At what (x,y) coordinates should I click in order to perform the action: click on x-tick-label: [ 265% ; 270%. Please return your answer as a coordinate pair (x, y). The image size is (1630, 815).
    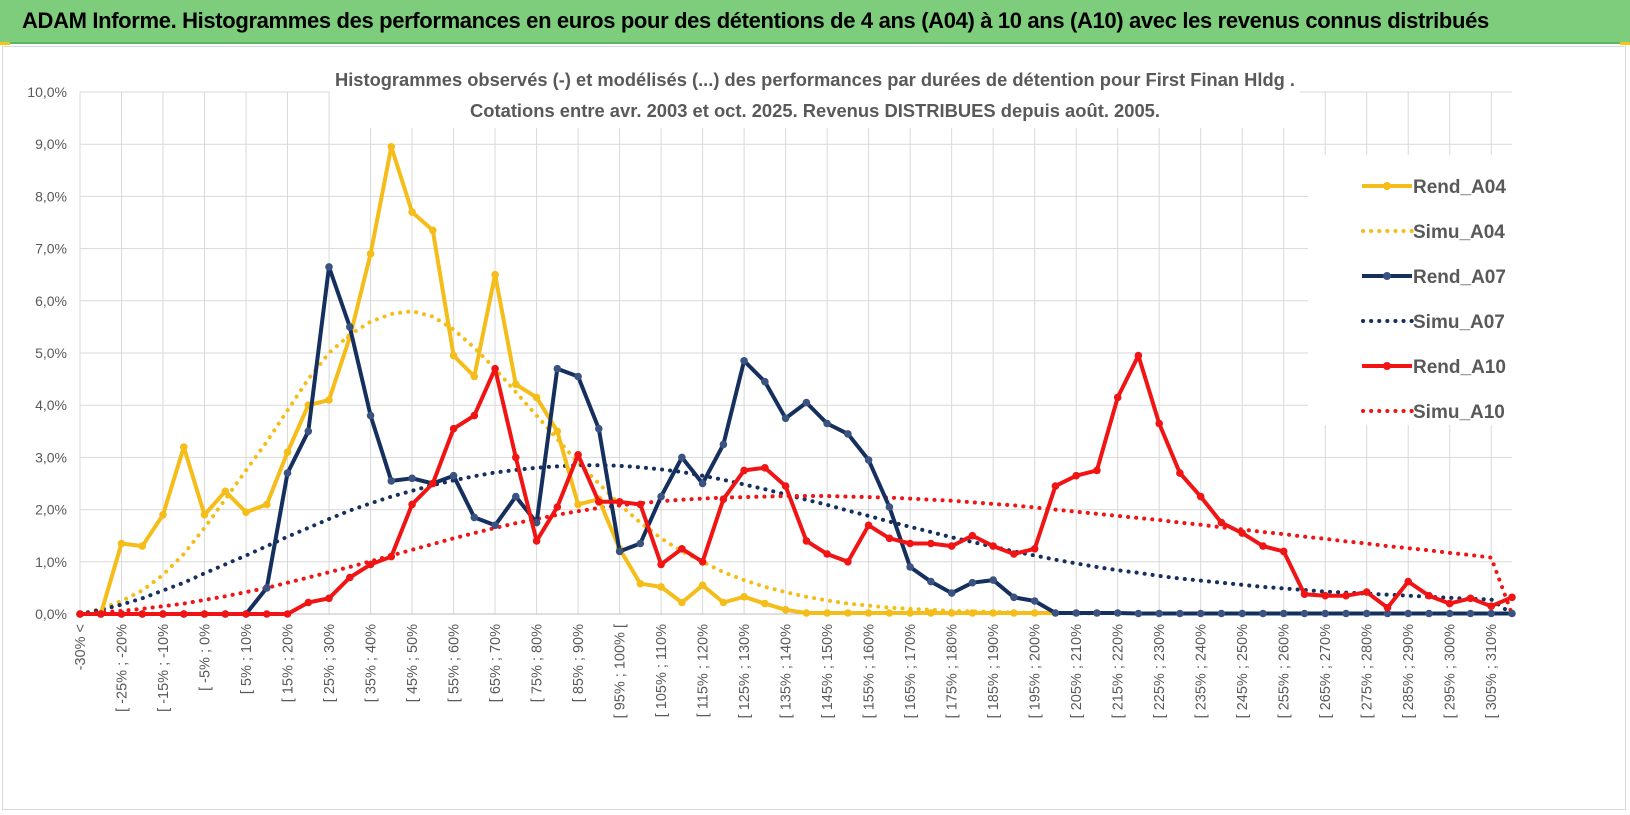
    Looking at the image, I should click on (1326, 671).